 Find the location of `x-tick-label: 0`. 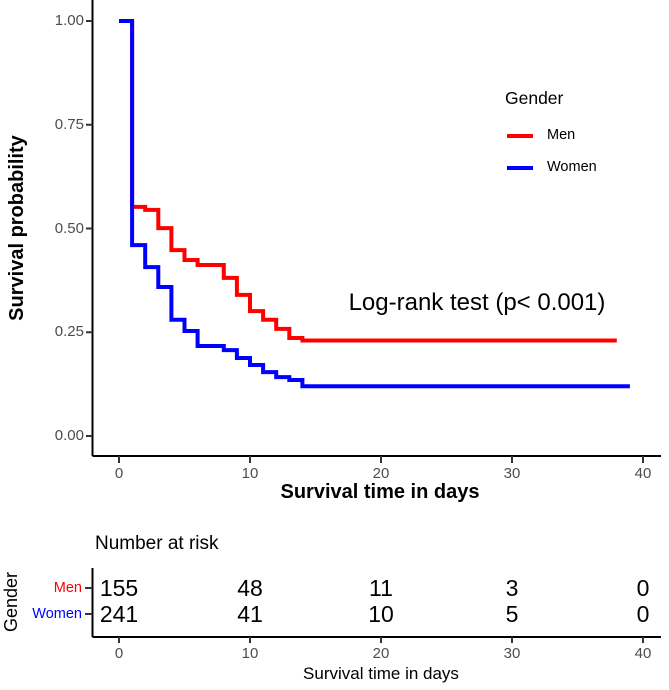

x-tick-label: 0 is located at coordinates (119, 473).